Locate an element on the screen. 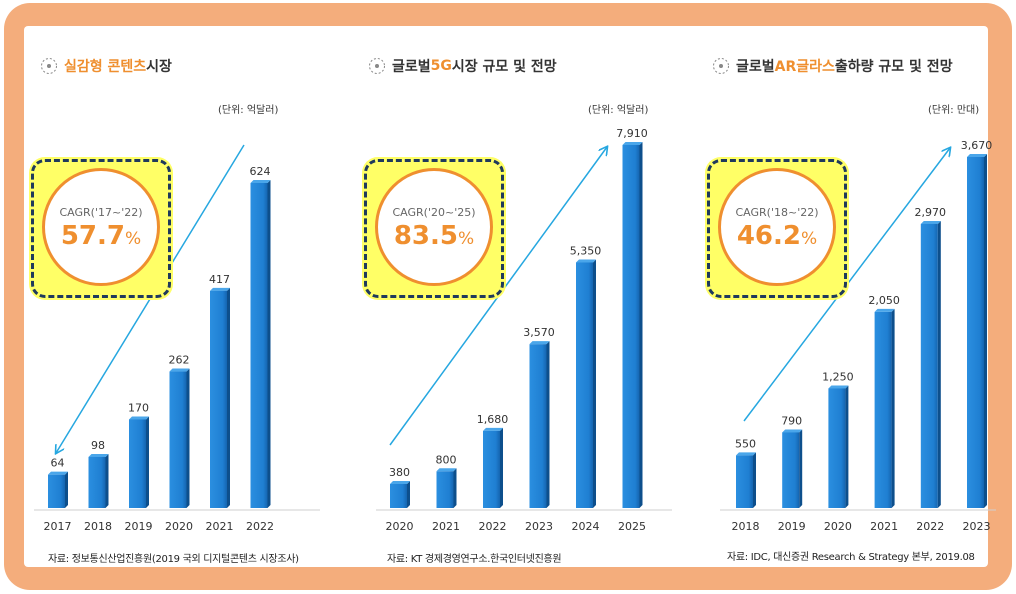  value-label: 1,680 is located at coordinates (493, 419).